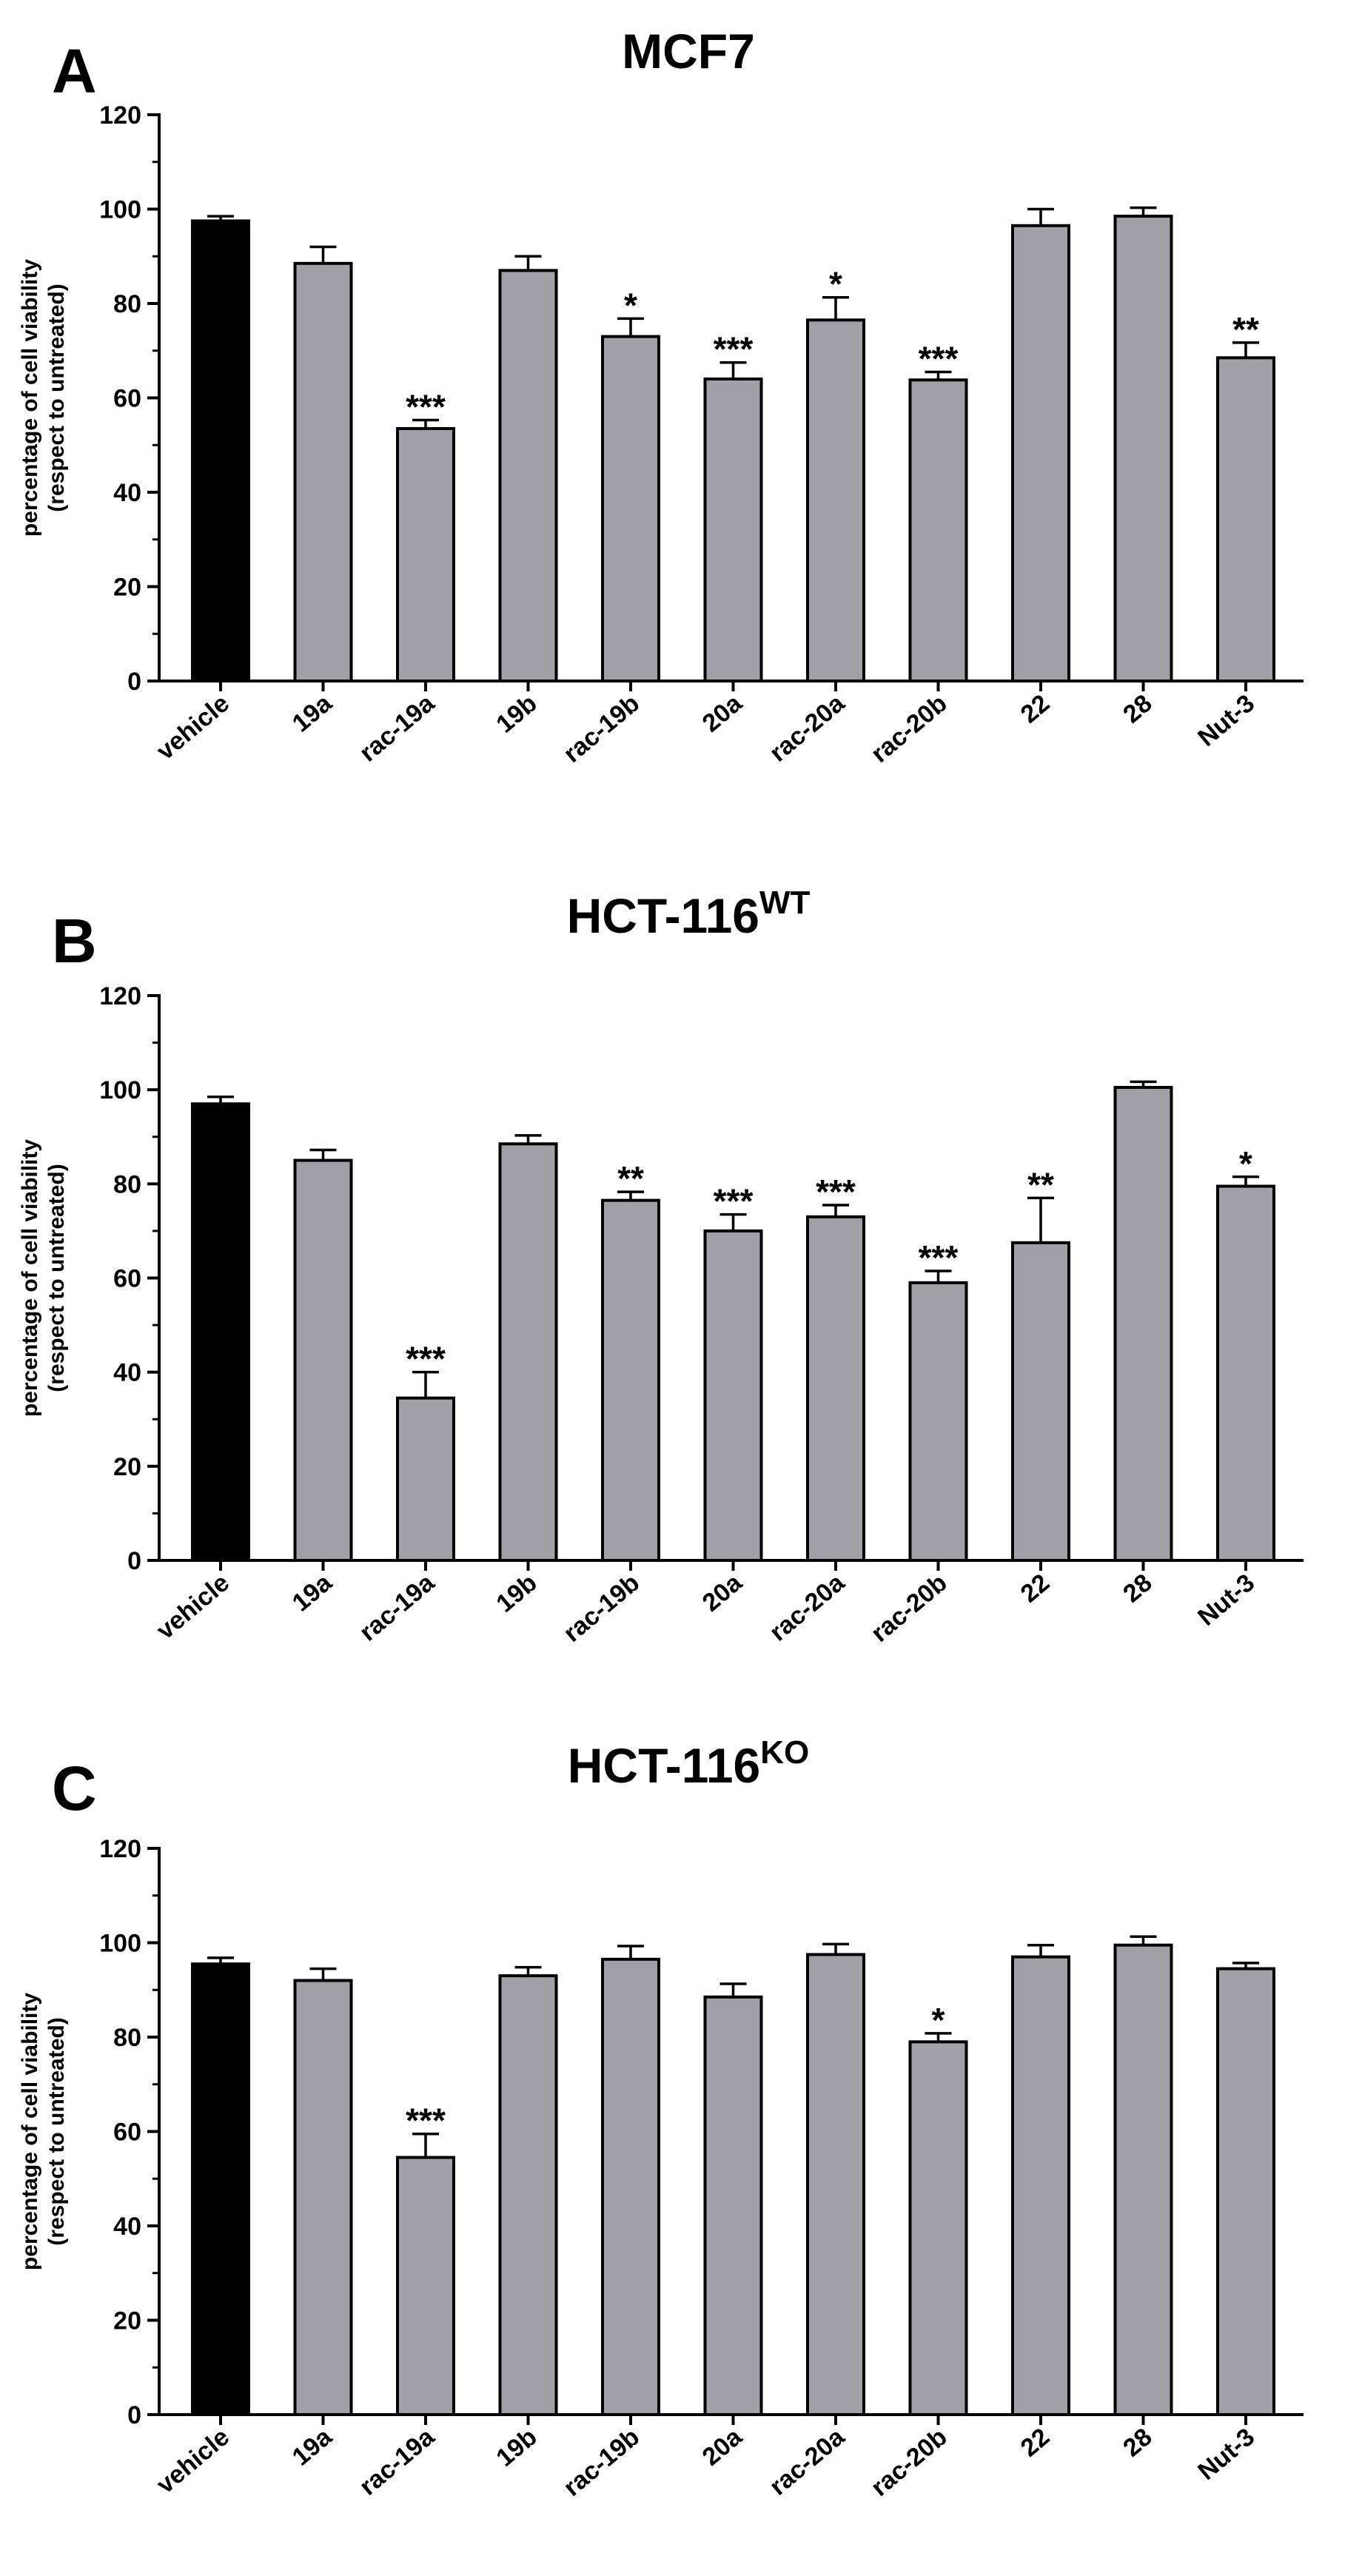 This screenshot has height=2576, width=1362. I want to click on category-label-19a: 19a, so click(313, 712).